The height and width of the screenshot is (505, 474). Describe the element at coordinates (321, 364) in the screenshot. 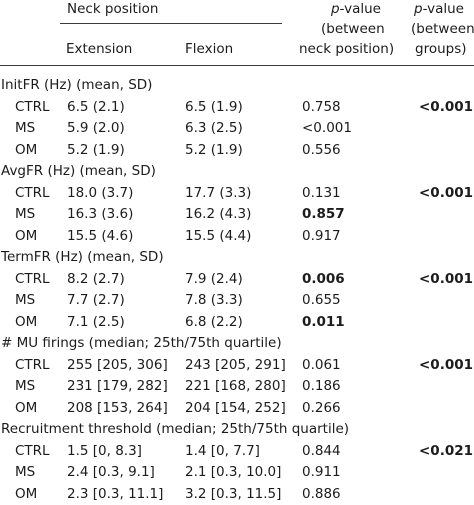

I see `p-value-neck: 0.061` at that location.